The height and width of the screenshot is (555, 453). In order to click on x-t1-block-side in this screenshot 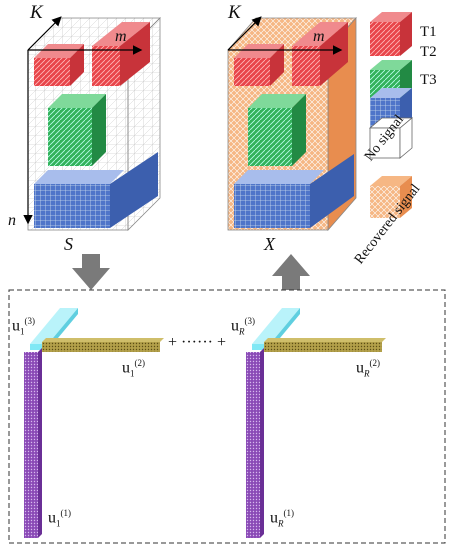, I will do `click(277, 65)`.